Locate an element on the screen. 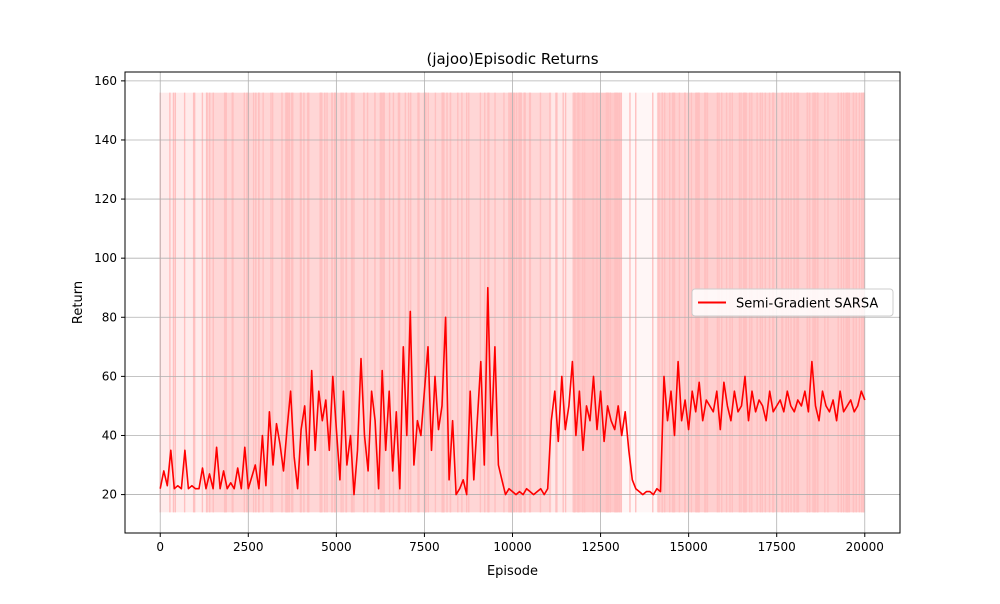 The width and height of the screenshot is (1000, 604). y-tick-label: 80 is located at coordinates (109, 317).